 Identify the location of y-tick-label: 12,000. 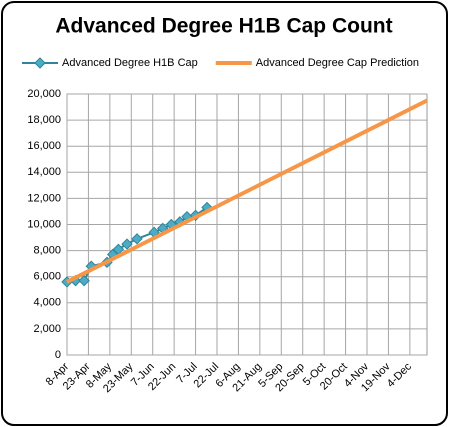
(44, 198).